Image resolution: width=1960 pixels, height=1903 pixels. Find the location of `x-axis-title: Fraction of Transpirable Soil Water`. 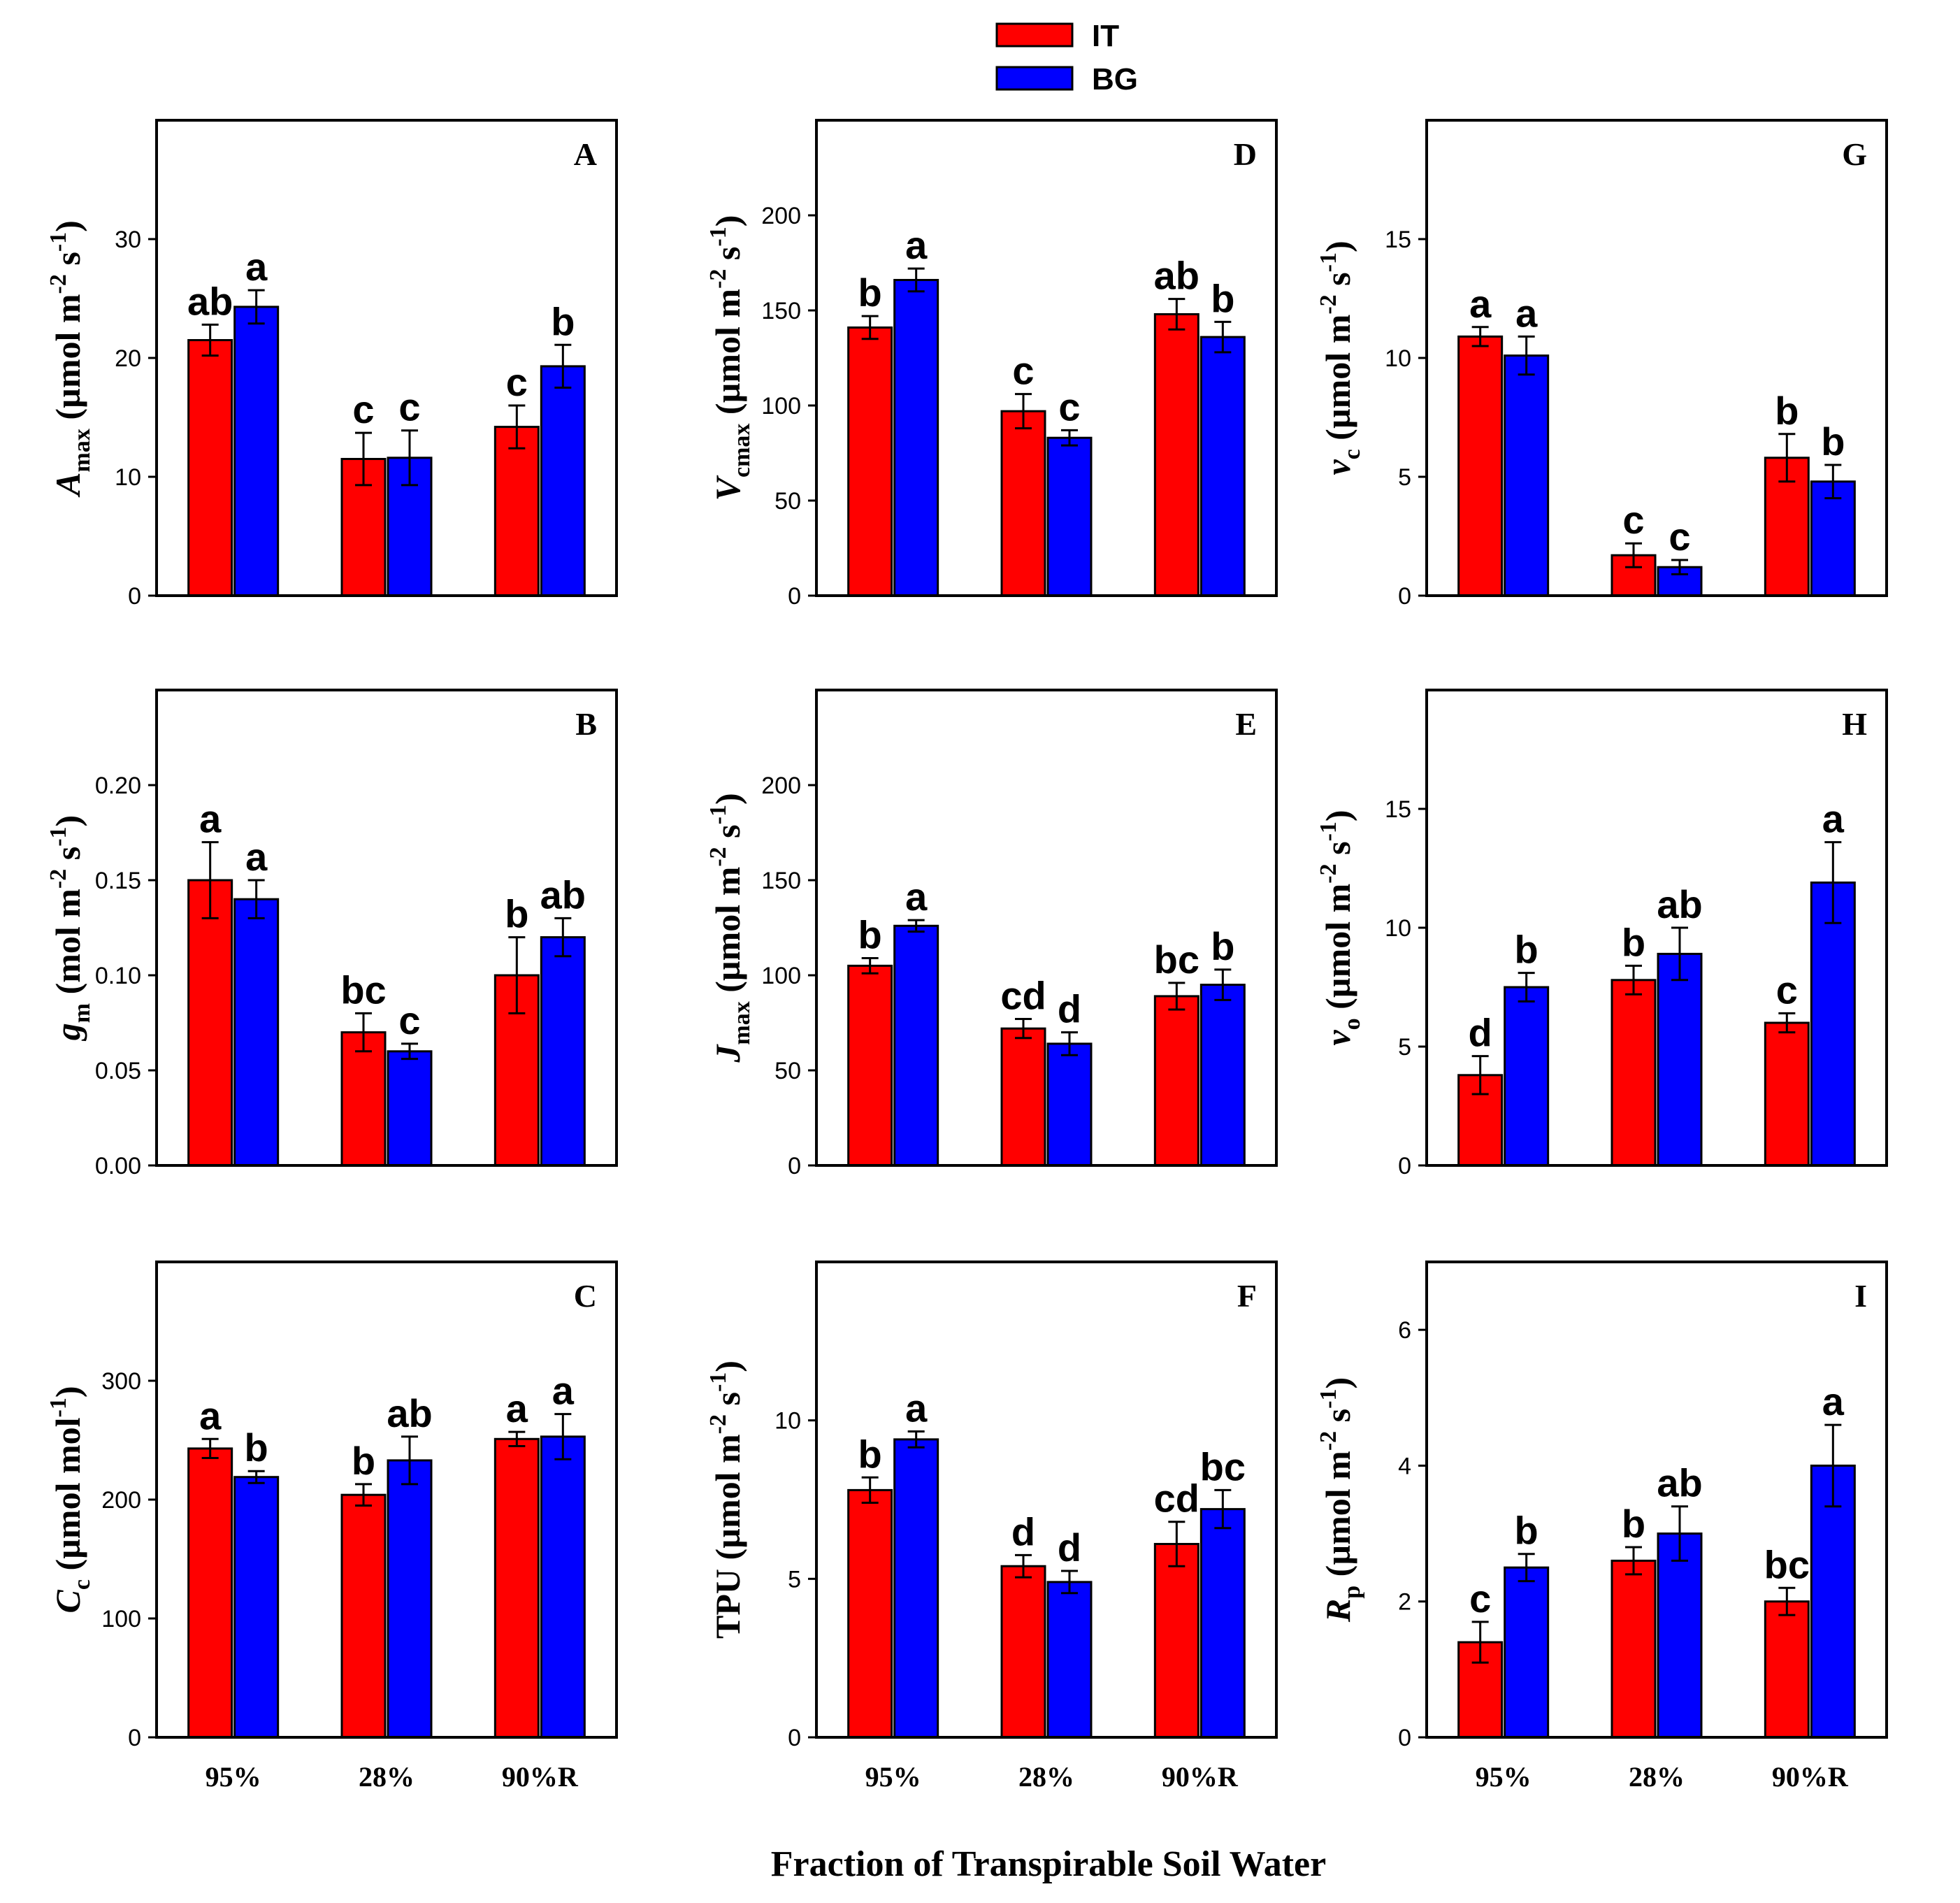

x-axis-title: Fraction of Transpirable Soil Water is located at coordinates (1048, 1864).